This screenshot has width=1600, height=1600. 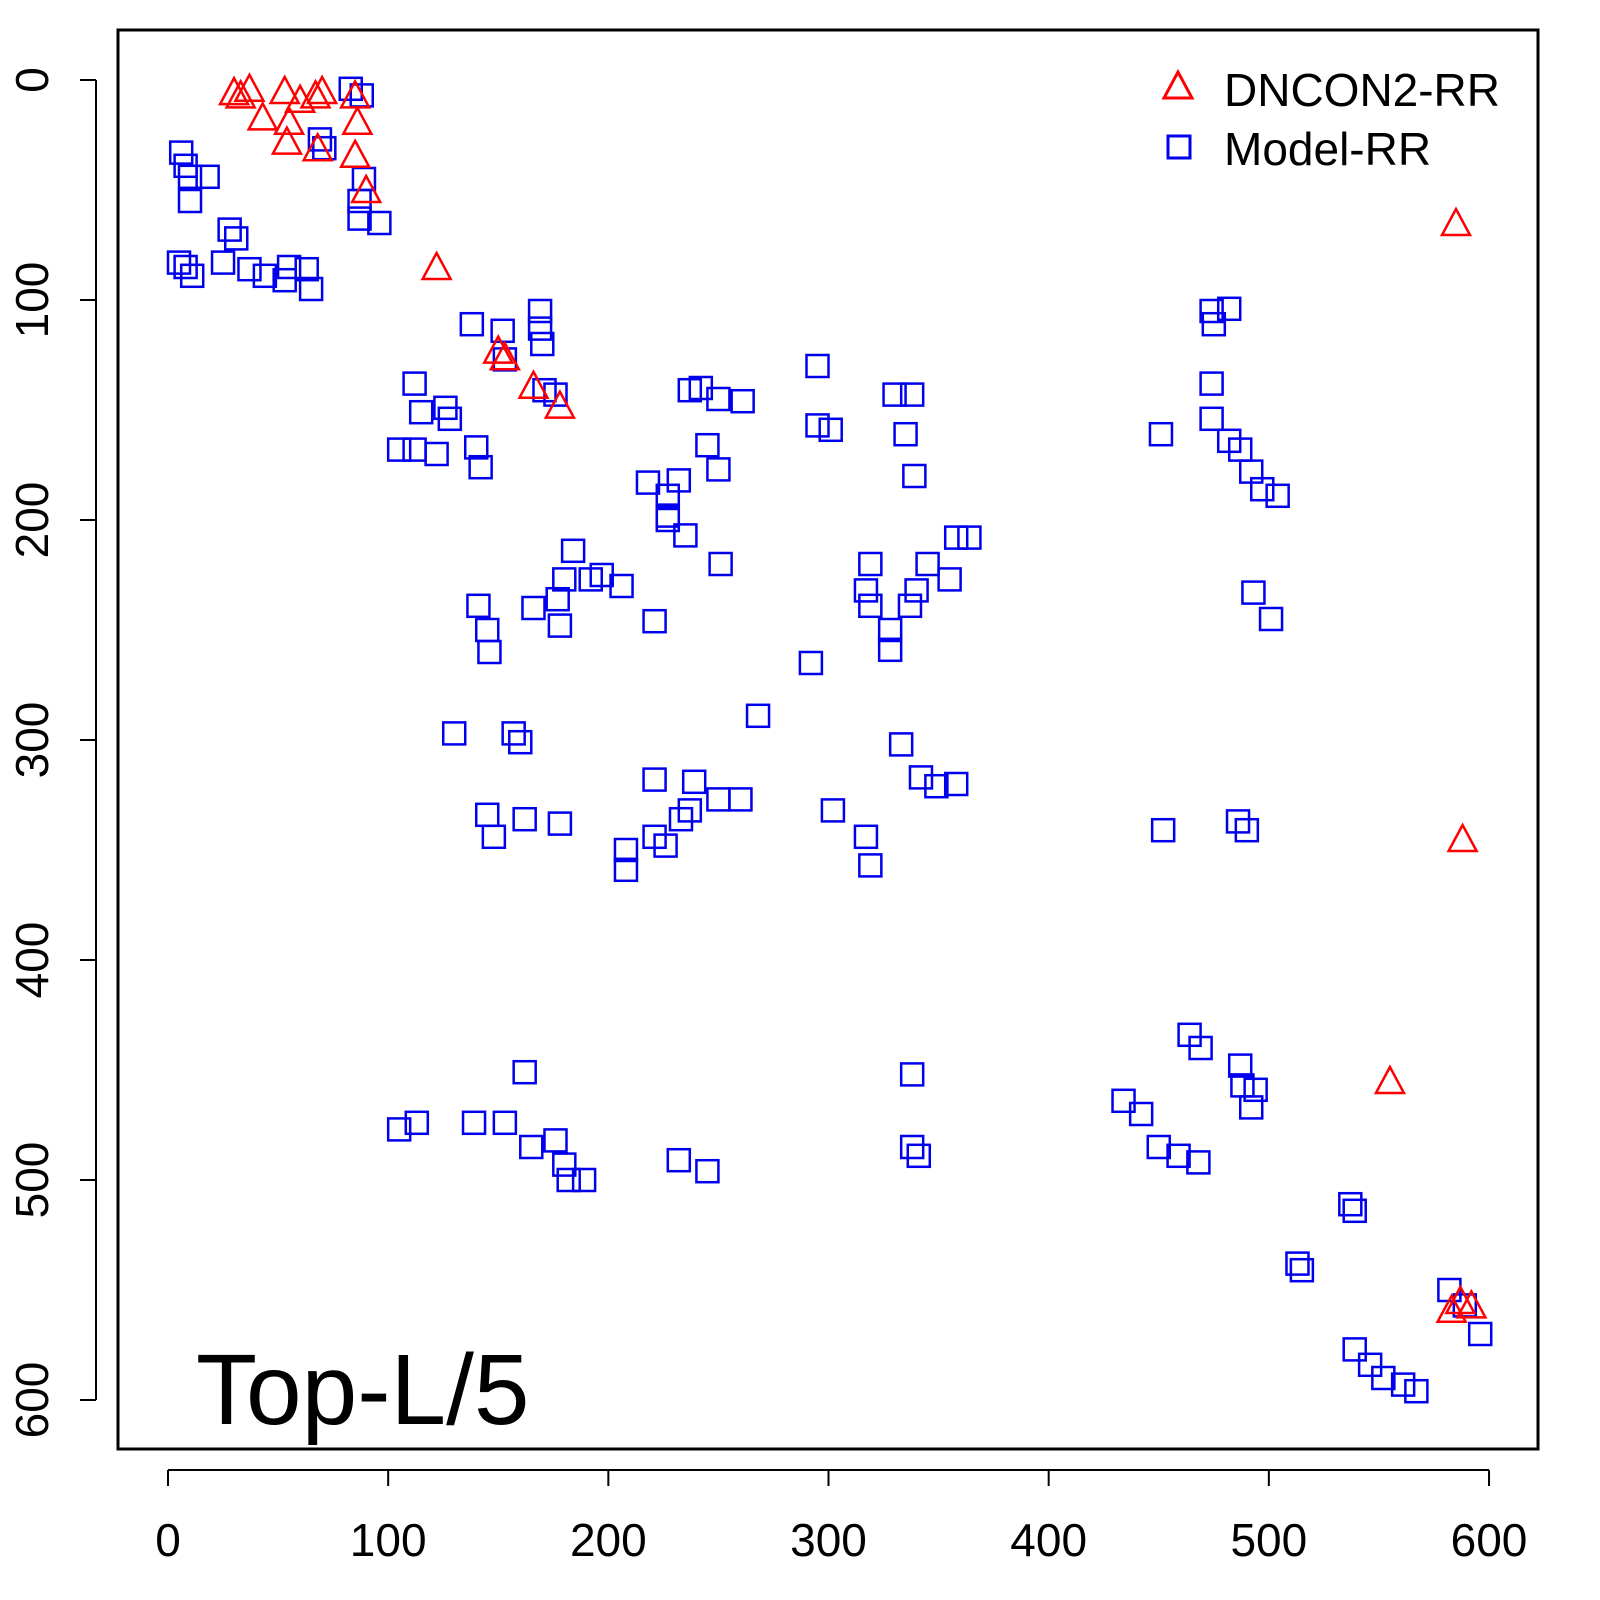 What do you see at coordinates (32, 960) in the screenshot?
I see `y-tick-label: 400` at bounding box center [32, 960].